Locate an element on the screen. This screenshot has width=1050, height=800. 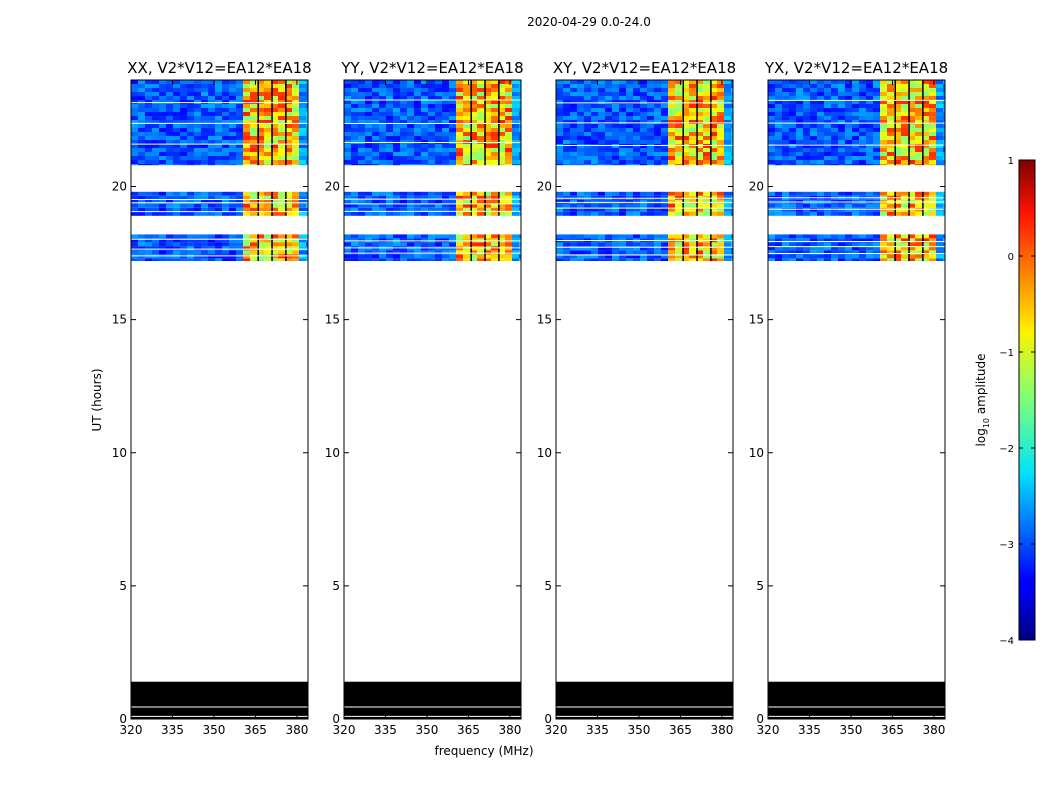
y-tick-label: 15 is located at coordinates (332, 320).